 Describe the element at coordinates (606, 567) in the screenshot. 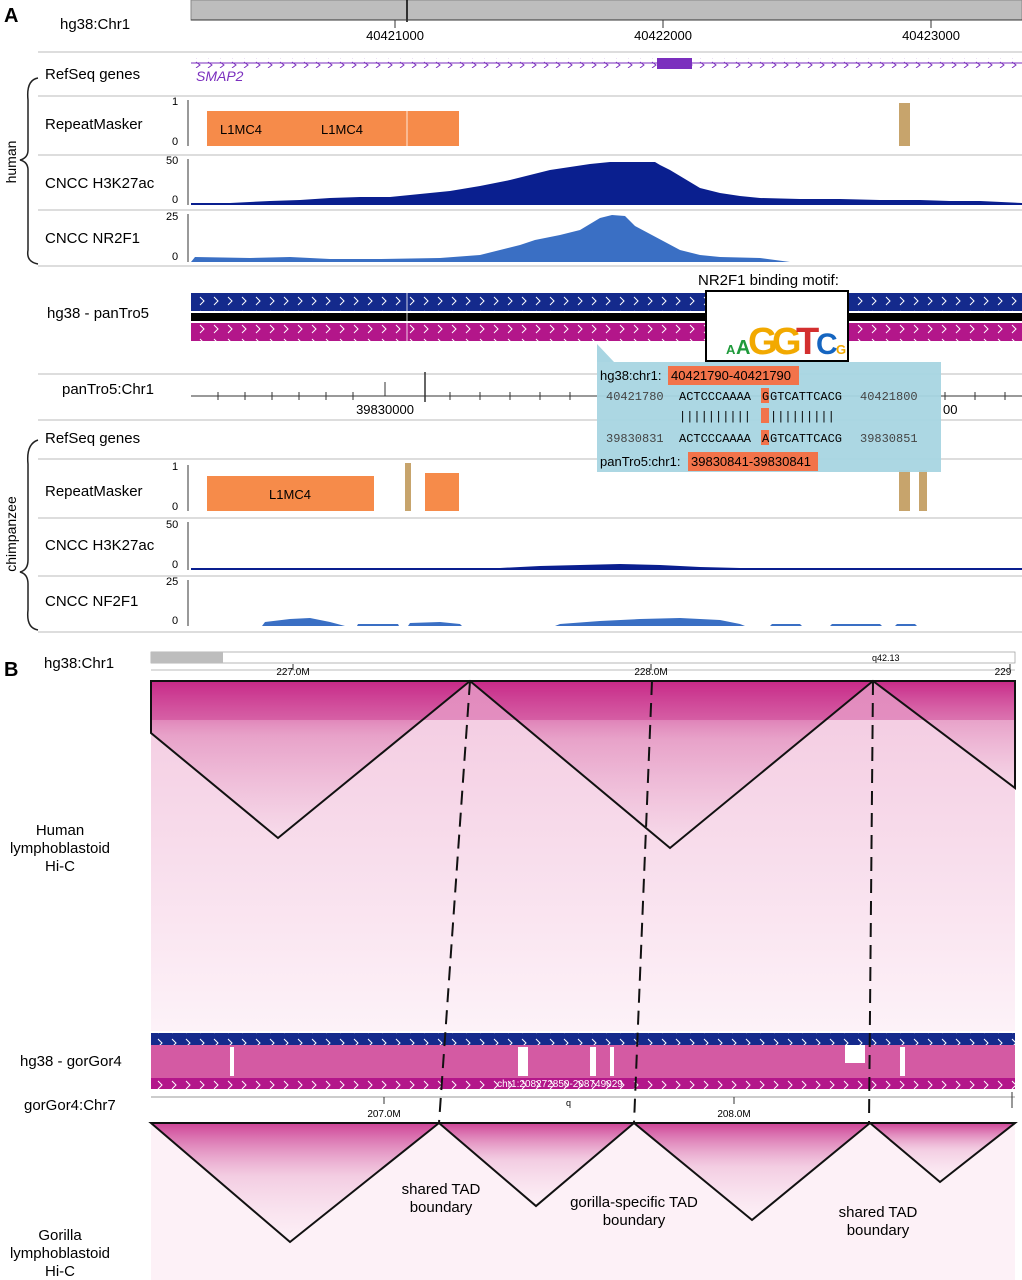

I see `h3k27ac-signal-chimp` at that location.